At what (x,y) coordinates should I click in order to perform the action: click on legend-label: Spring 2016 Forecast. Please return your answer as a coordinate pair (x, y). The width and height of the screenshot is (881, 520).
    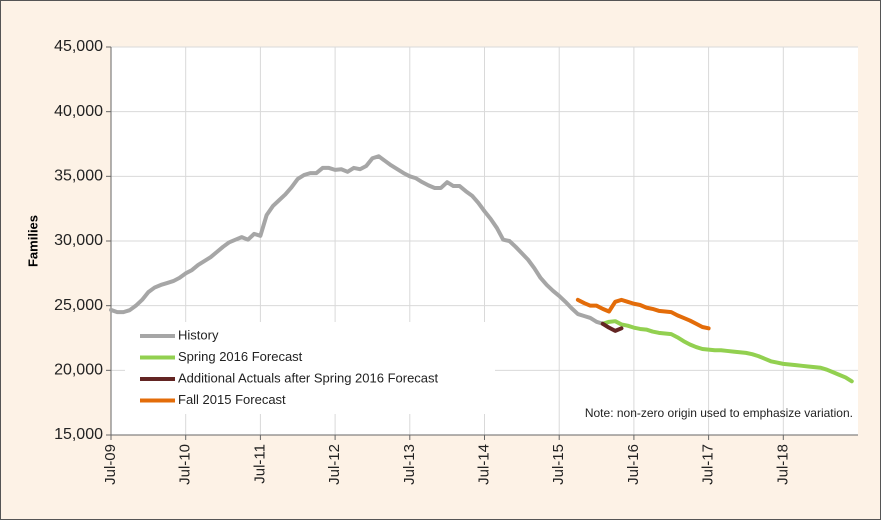
    Looking at the image, I should click on (240, 356).